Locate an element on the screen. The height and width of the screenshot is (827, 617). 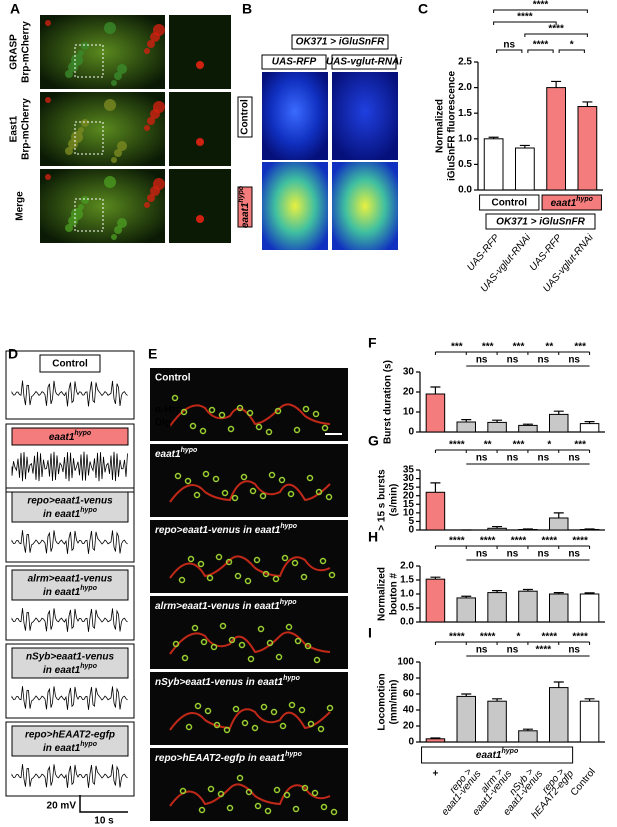
nmj-image is located at coordinates (249, 784).